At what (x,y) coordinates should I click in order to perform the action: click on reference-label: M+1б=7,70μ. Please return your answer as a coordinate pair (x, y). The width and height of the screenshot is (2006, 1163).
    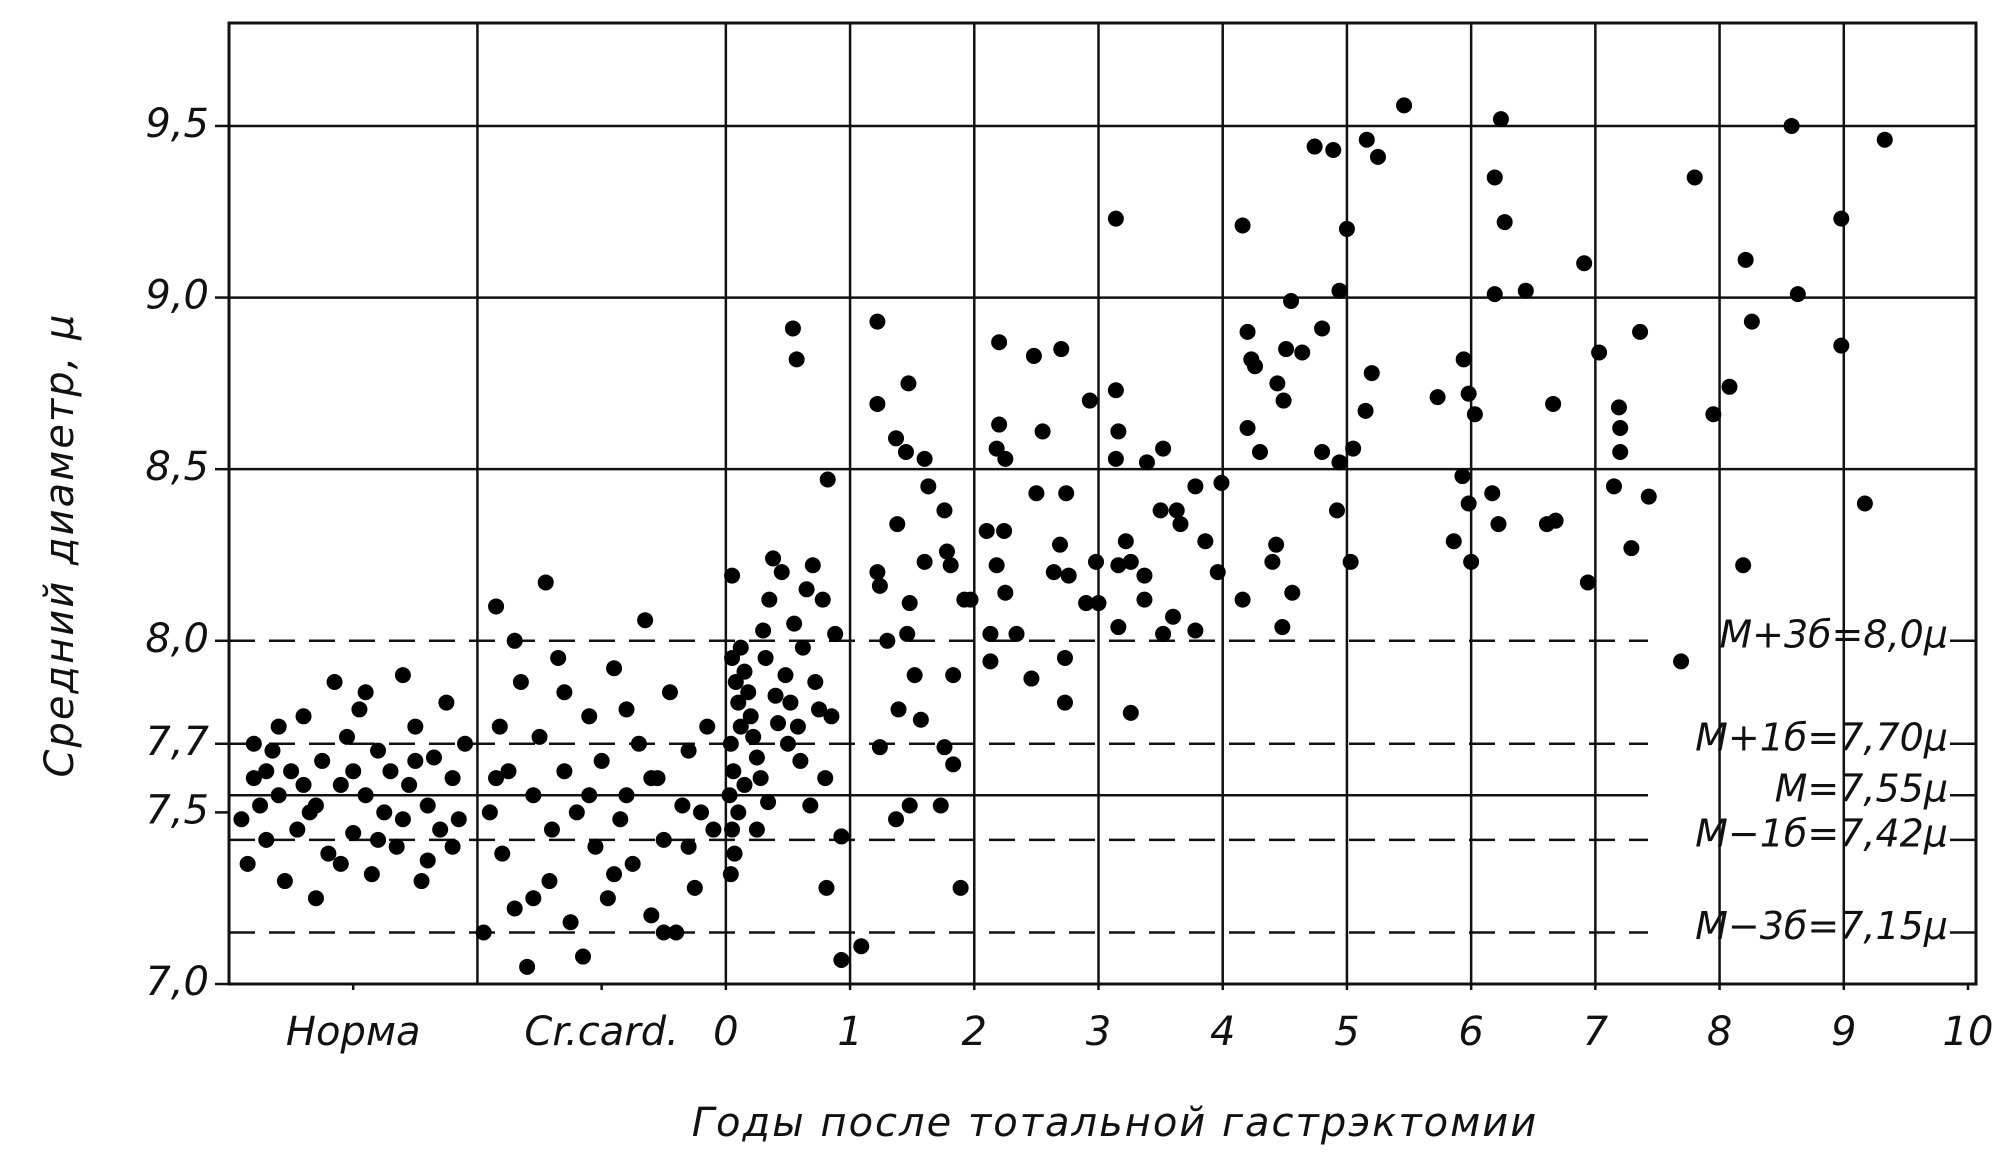
    Looking at the image, I should click on (1821, 737).